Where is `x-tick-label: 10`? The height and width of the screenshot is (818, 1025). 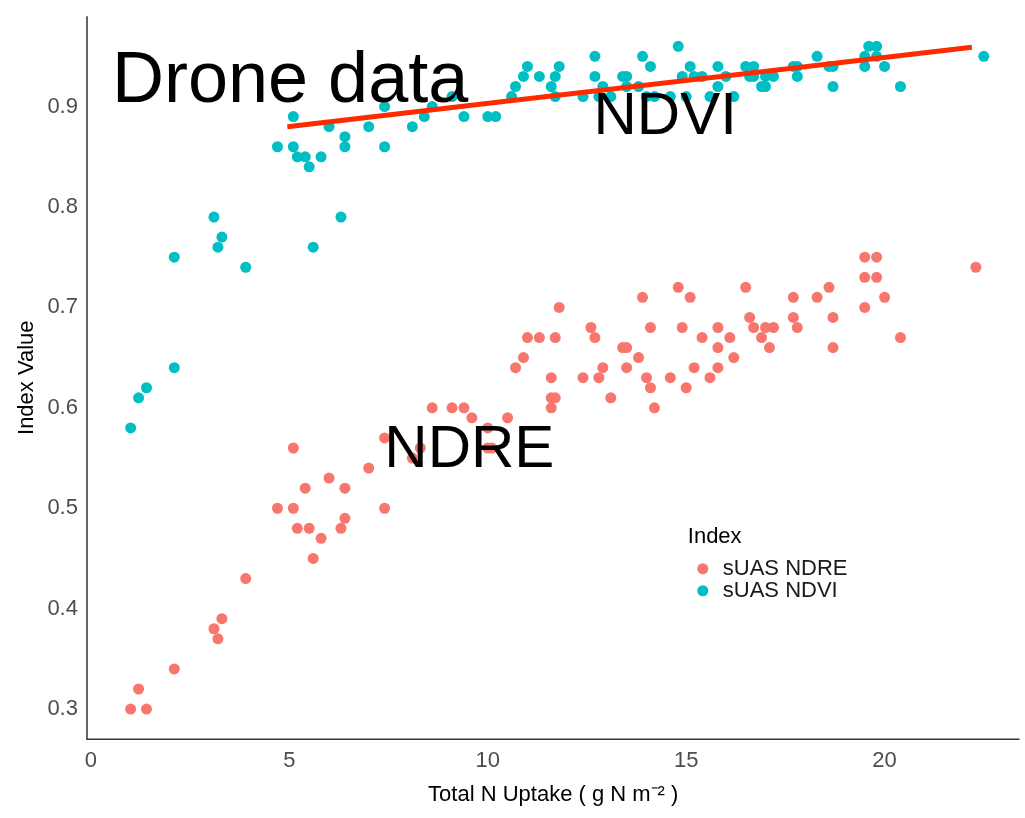 x-tick-label: 10 is located at coordinates (488, 760).